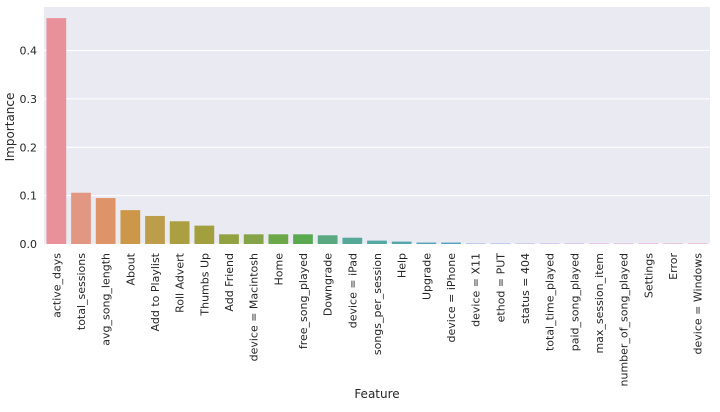  What do you see at coordinates (402, 265) in the screenshot?
I see `x-tick-label: Help` at bounding box center [402, 265].